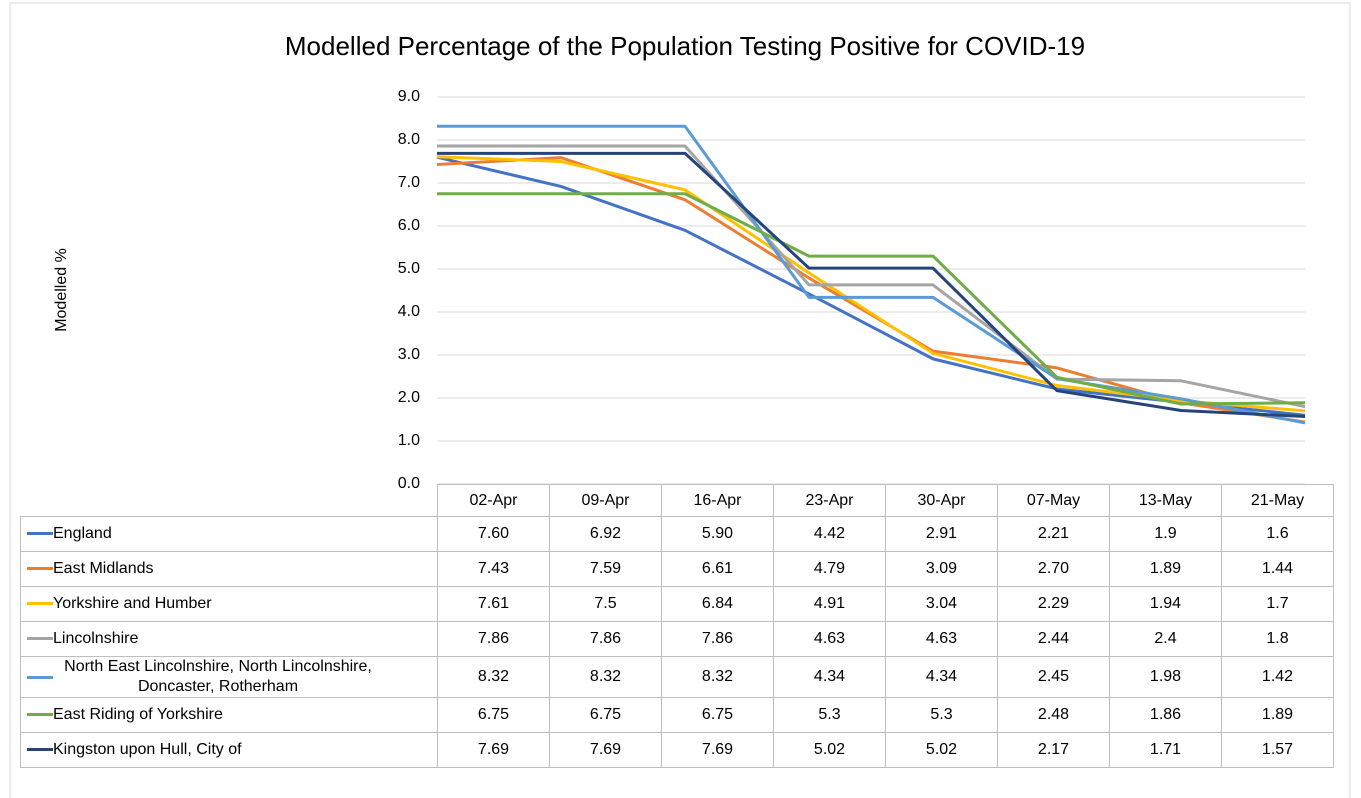 The height and width of the screenshot is (798, 1361). What do you see at coordinates (229, 500) in the screenshot?
I see `blank-cell` at bounding box center [229, 500].